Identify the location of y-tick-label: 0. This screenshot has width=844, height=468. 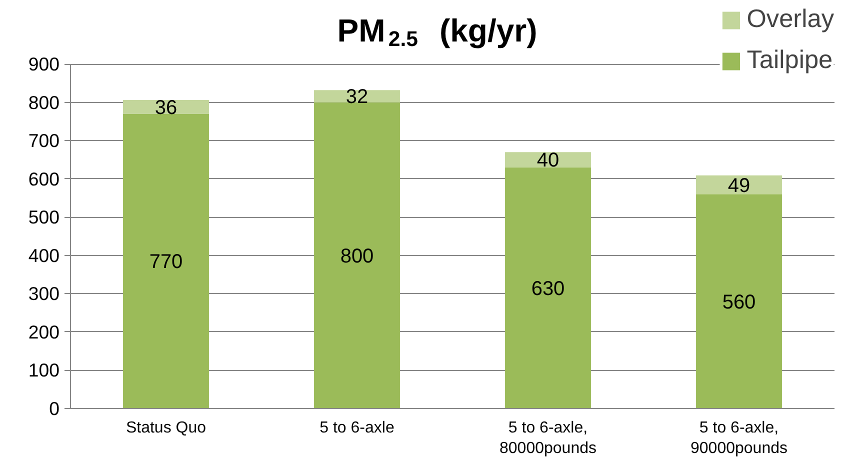
(54, 408).